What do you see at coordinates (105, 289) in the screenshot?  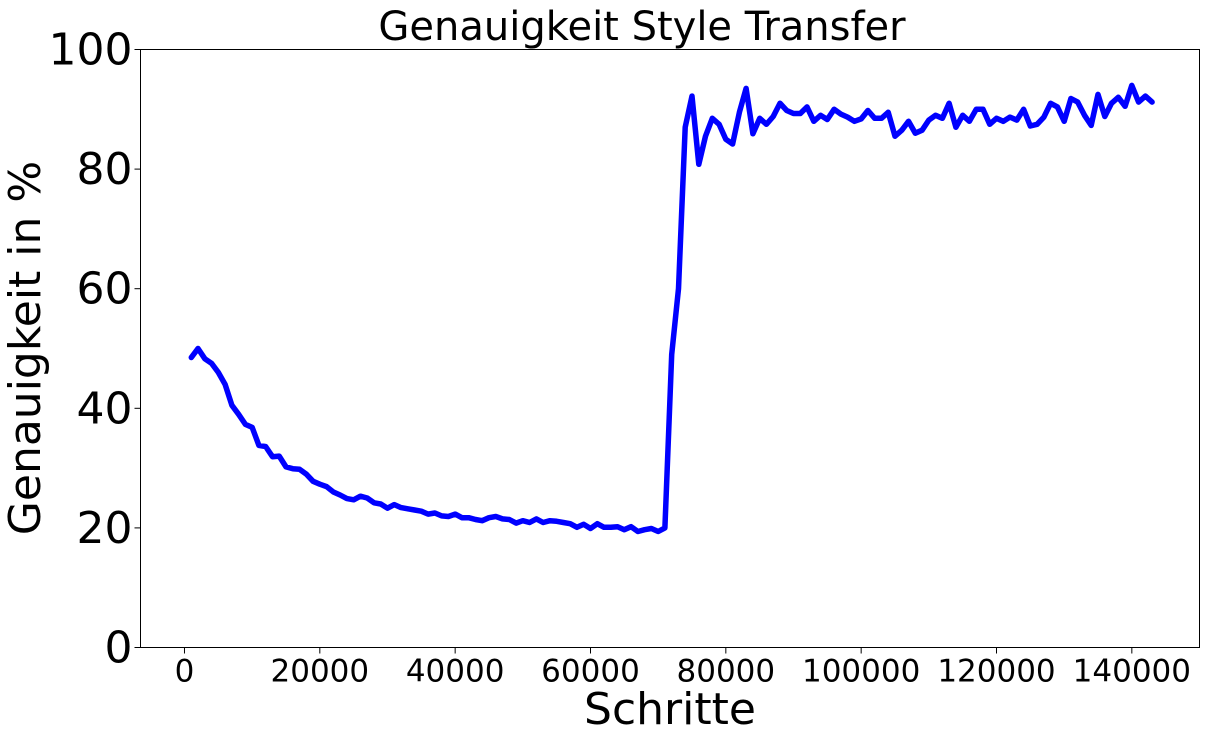 I see `y-tick-label: 60` at bounding box center [105, 289].